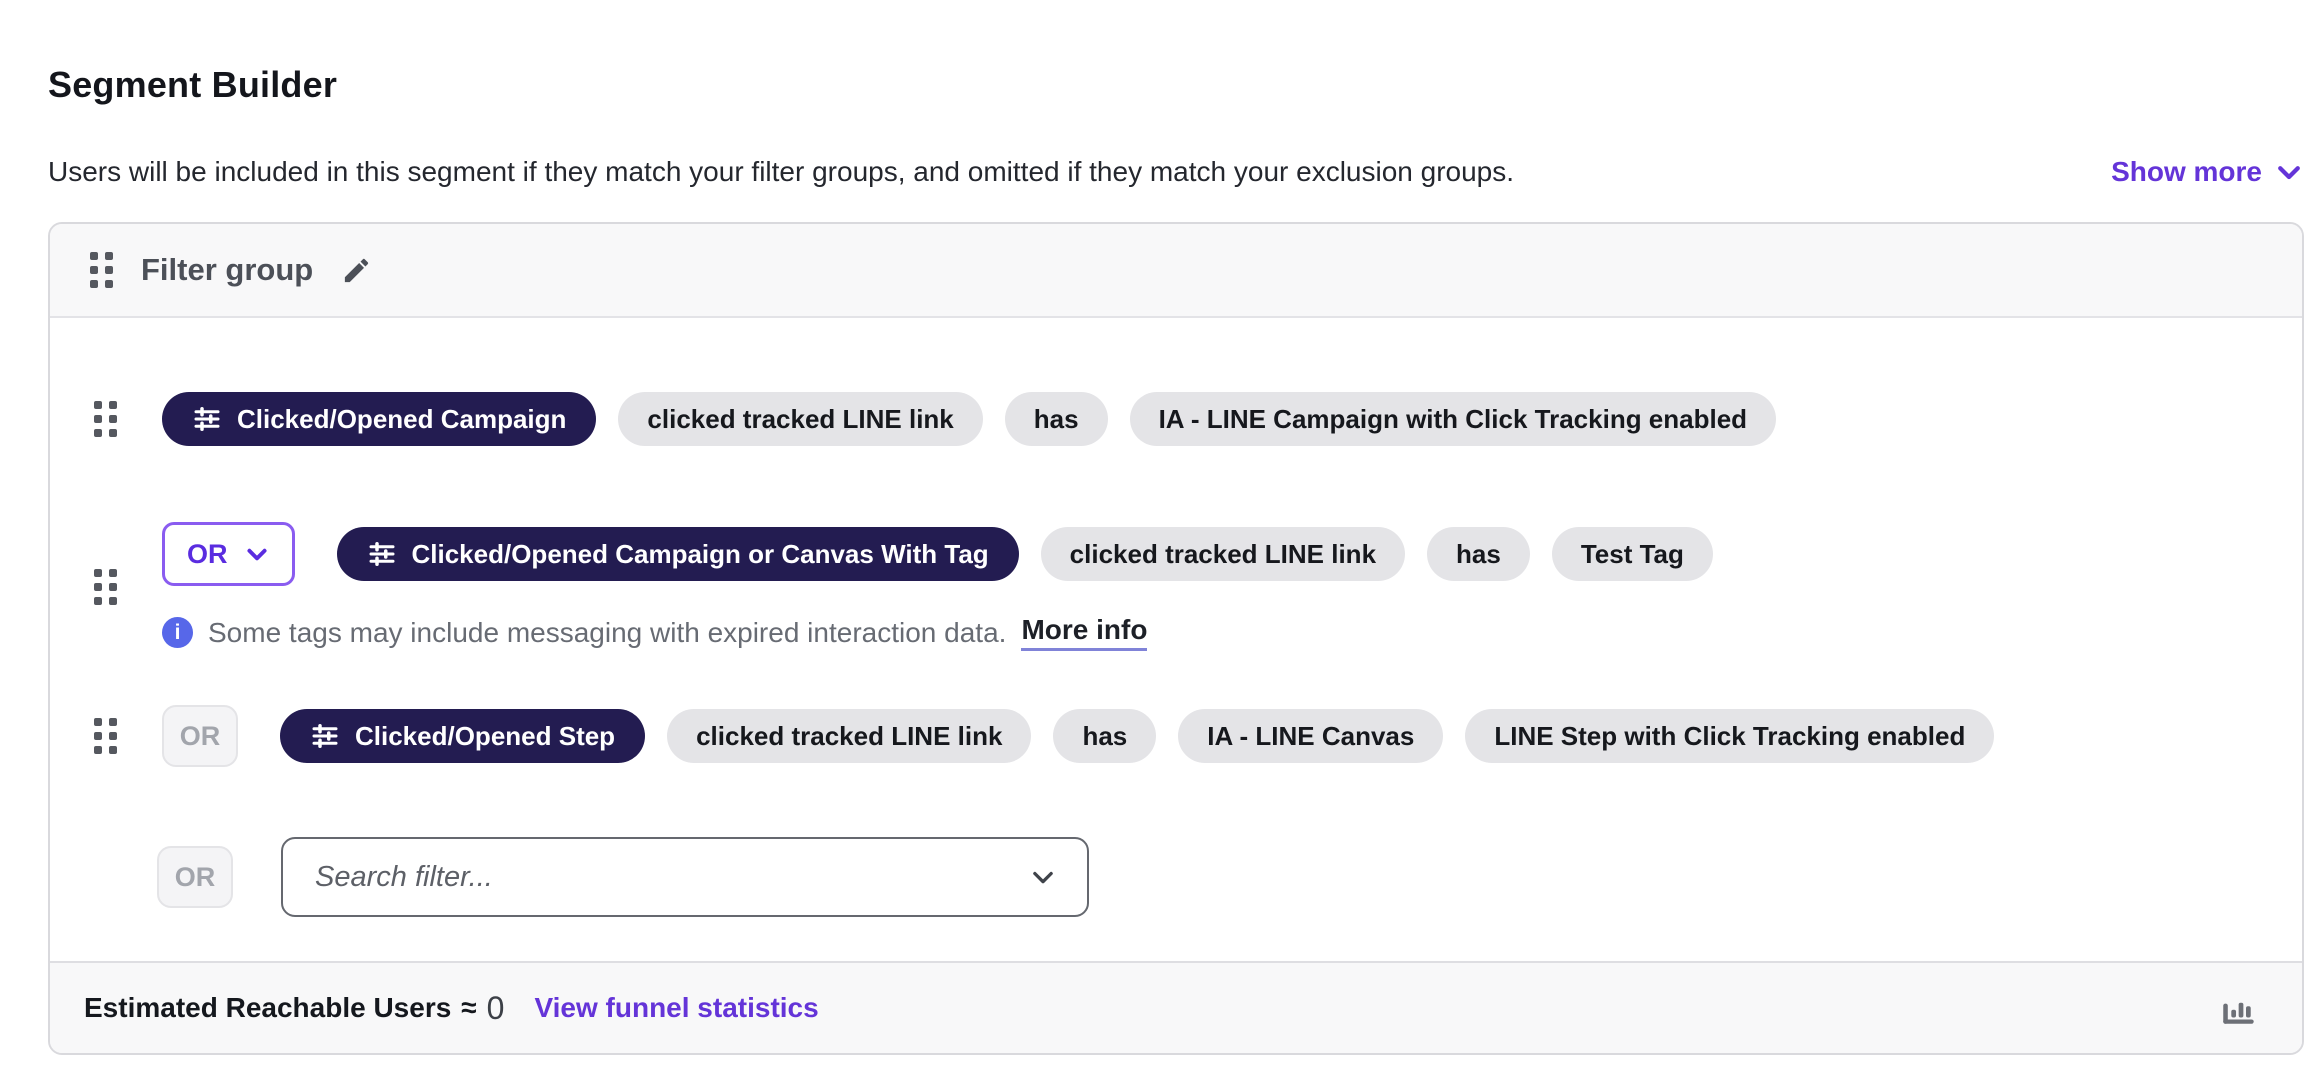  I want to click on view-funnel-statistics-link: View funnel statistics, so click(676, 1007).